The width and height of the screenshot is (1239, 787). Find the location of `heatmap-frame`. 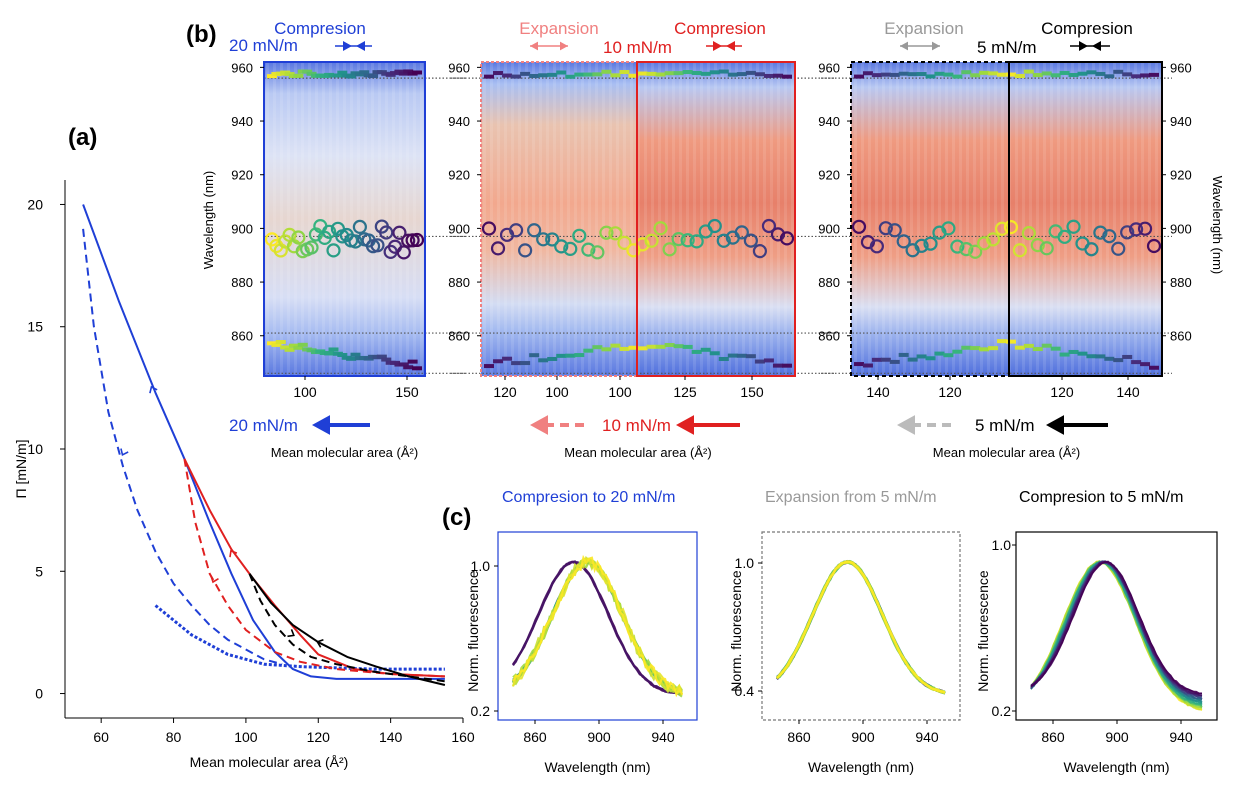

heatmap-frame is located at coordinates (344, 219).